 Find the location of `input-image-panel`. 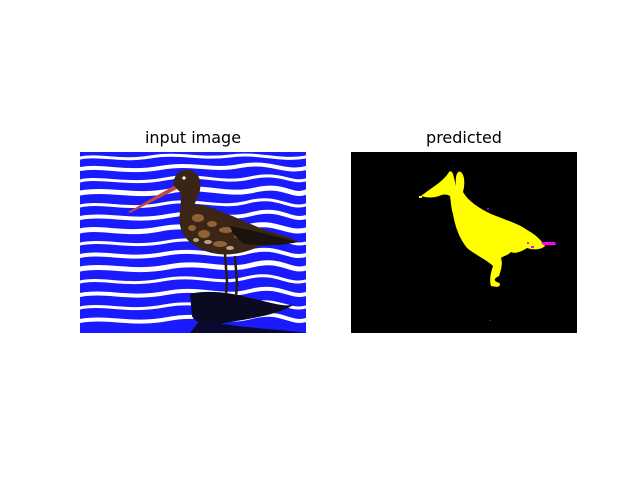

input-image-panel is located at coordinates (193, 242).